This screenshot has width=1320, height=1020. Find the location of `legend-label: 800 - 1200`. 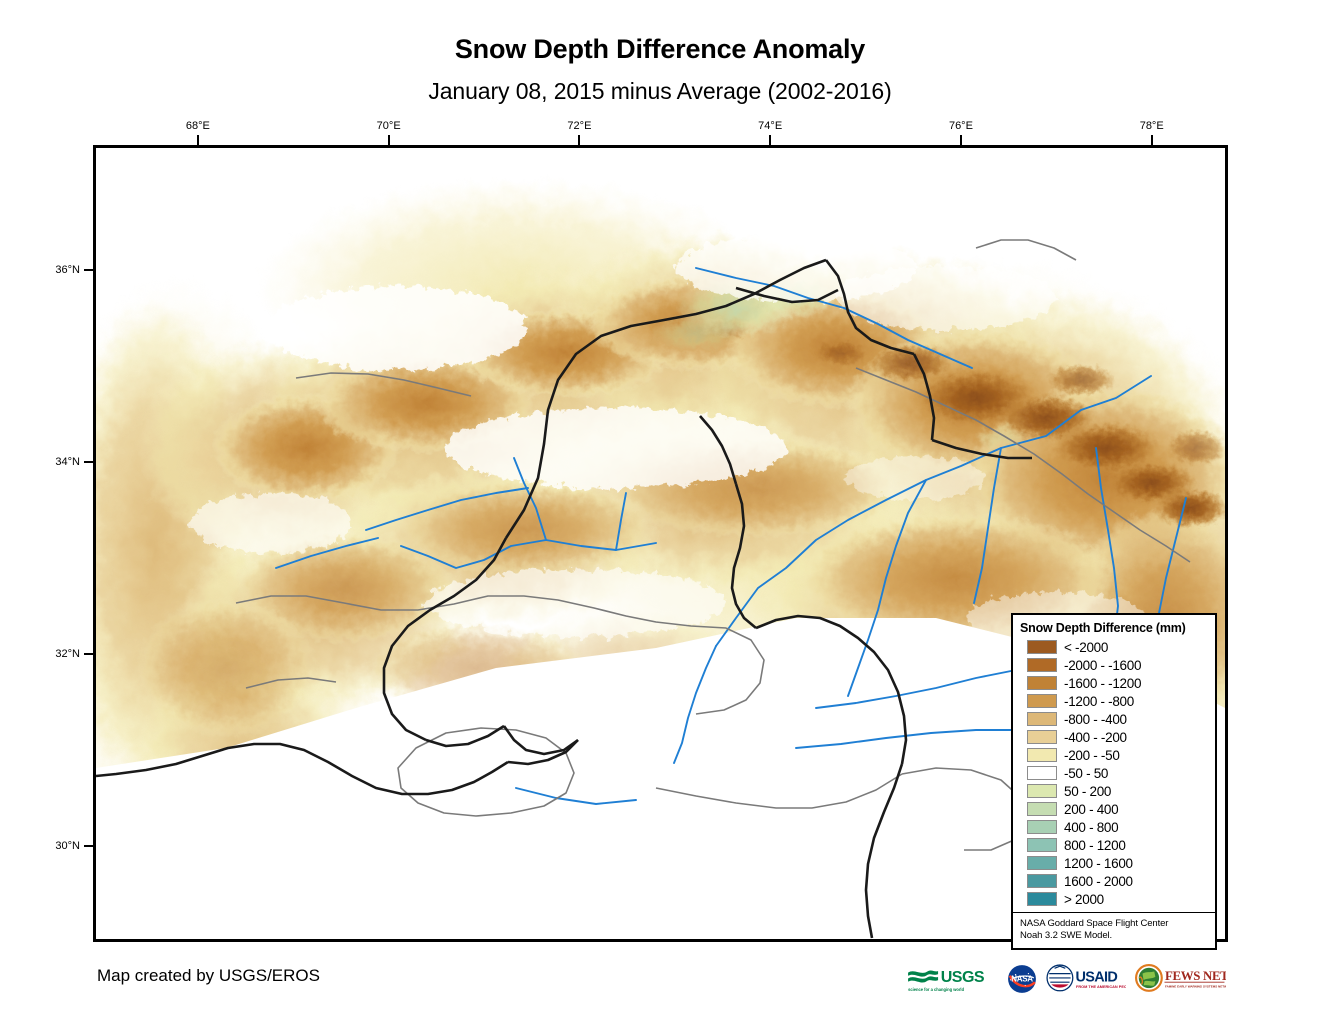

legend-label: 800 - 1200 is located at coordinates (1095, 845).